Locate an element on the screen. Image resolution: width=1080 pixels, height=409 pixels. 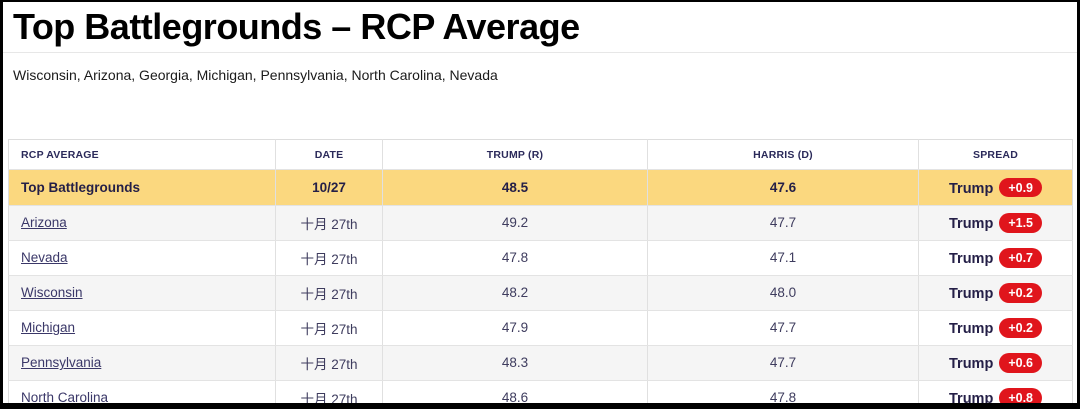
col-spread: SPREAD is located at coordinates (995, 155).